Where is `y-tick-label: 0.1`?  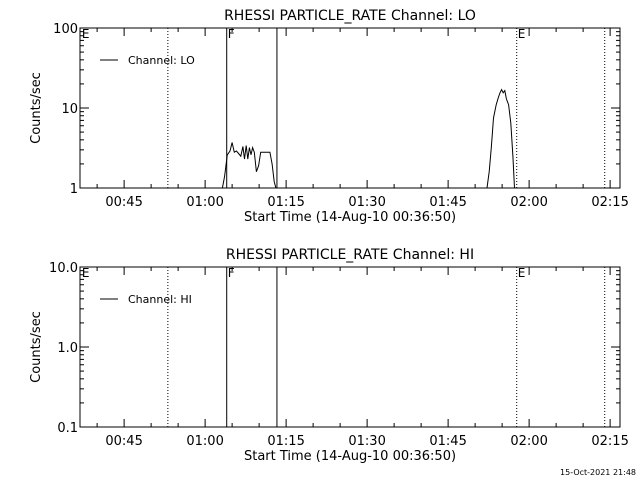
y-tick-label: 0.1 is located at coordinates (67, 428).